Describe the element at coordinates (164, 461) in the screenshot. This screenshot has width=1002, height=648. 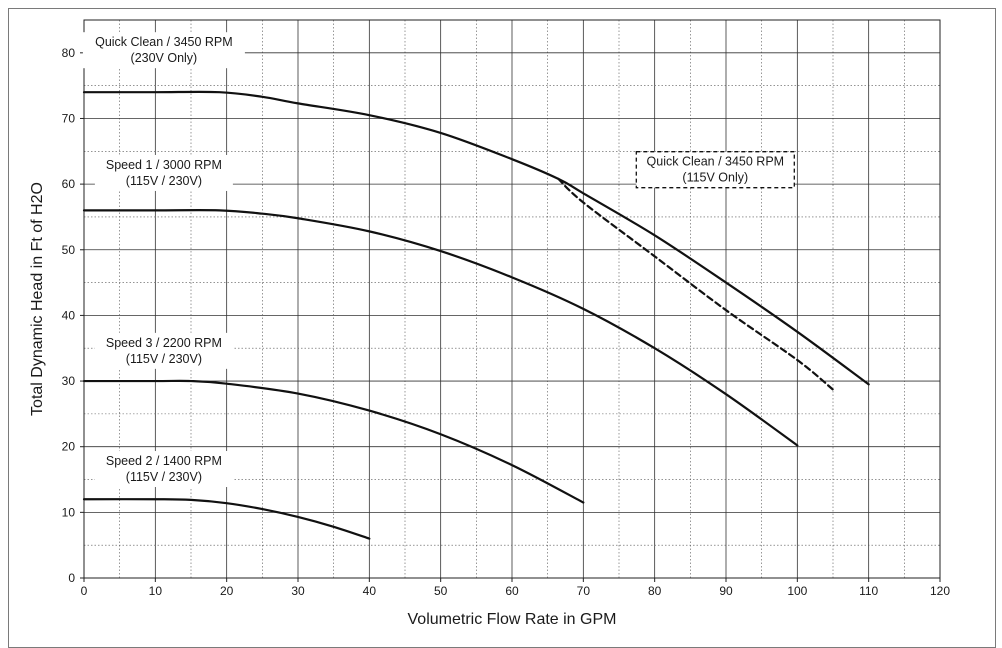
I see `label-line: Speed 2 / 1400 RPM` at that location.